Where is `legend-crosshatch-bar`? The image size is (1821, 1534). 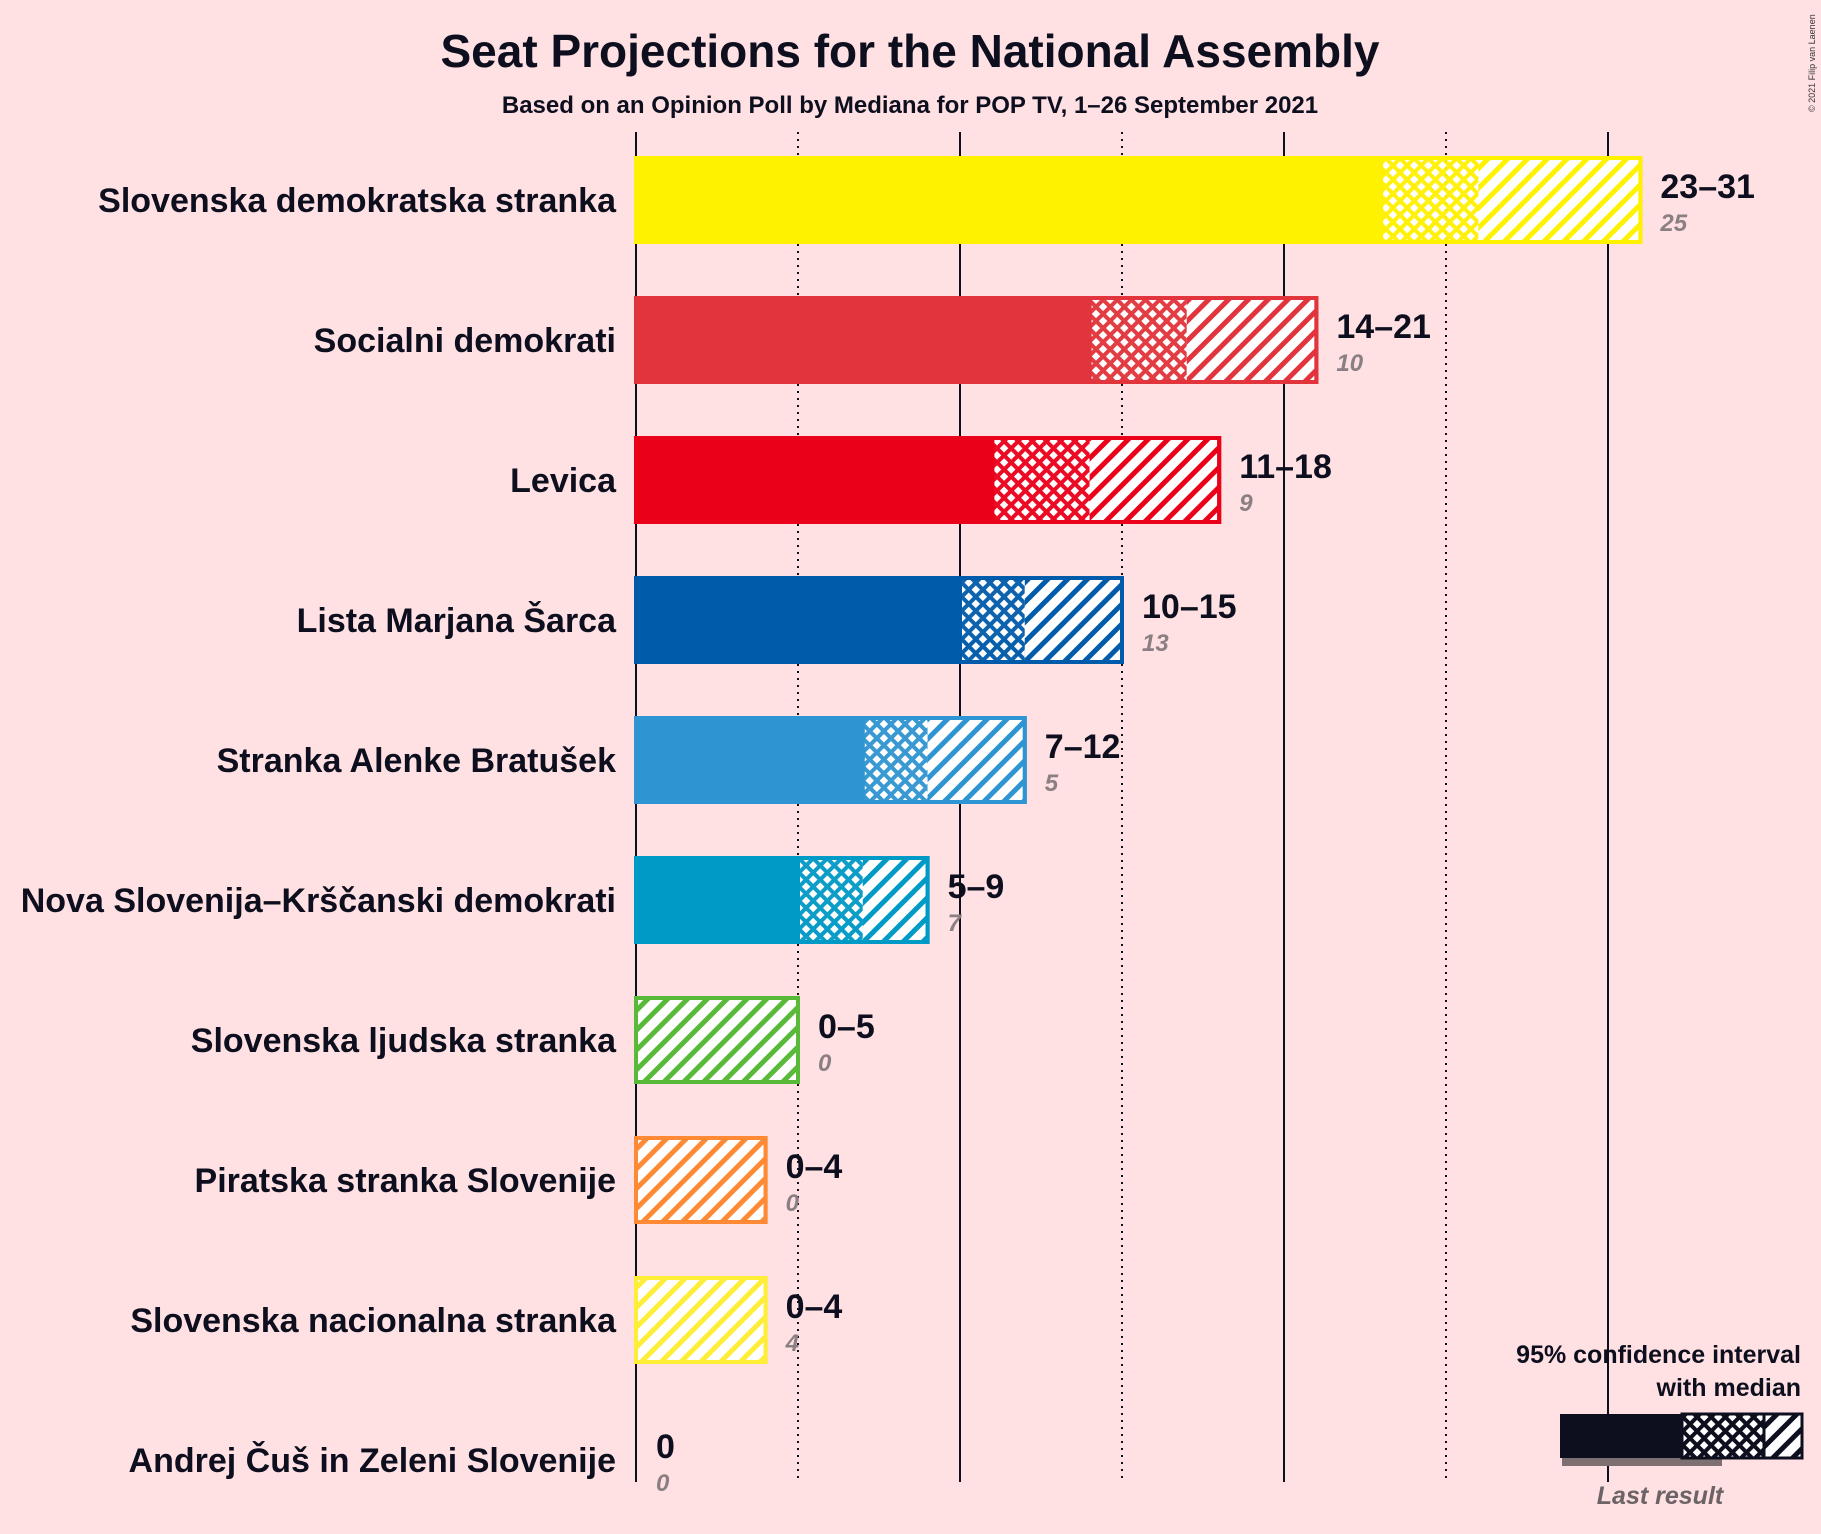
legend-crosshatch-bar is located at coordinates (1723, 1436).